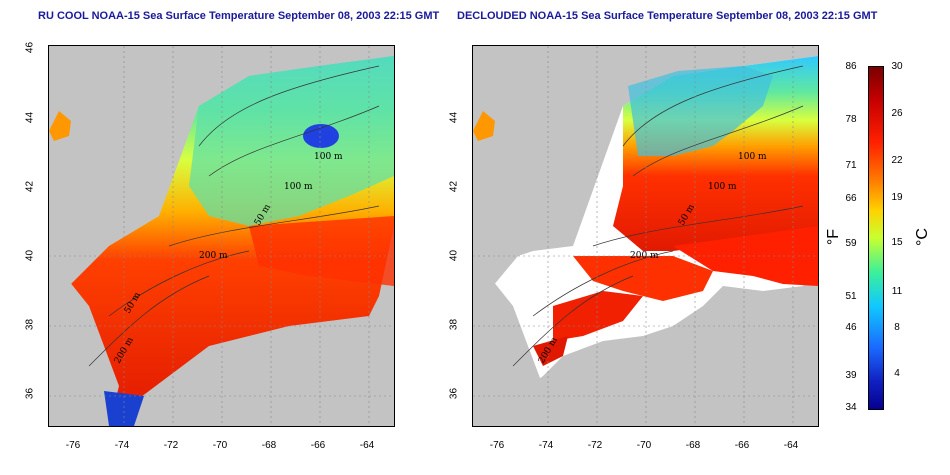 Image resolution: width=950 pixels, height=475 pixels. I want to click on fahrenheit-tick: 59, so click(851, 243).